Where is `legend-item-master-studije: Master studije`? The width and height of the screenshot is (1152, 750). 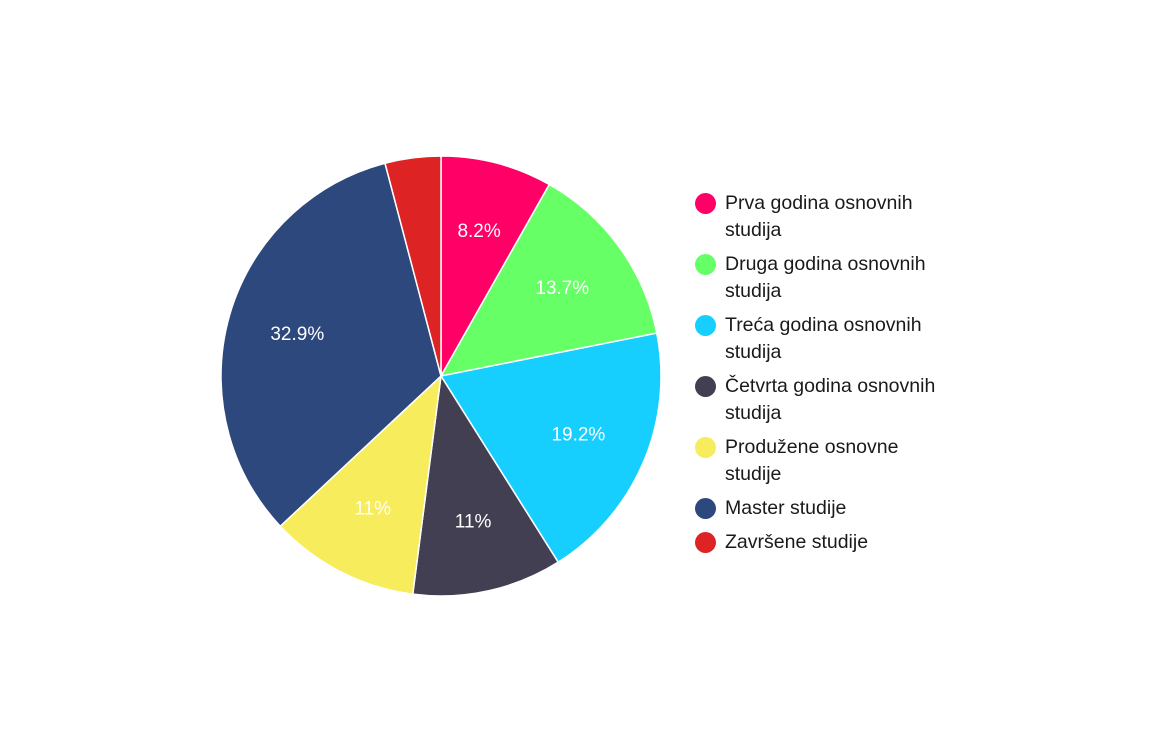 legend-item-master-studije: Master studije is located at coordinates (825, 508).